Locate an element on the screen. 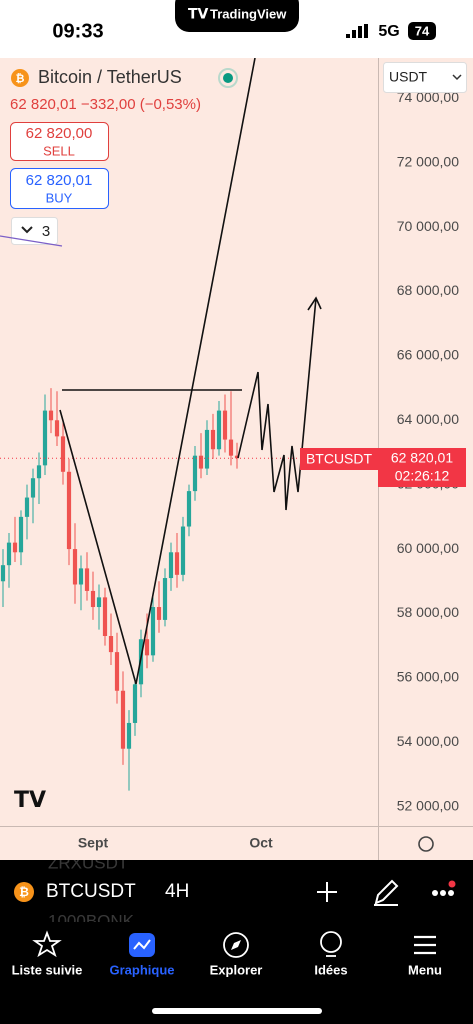 This screenshot has width=473, height=1024. chart-icon-line is located at coordinates (142, 944).